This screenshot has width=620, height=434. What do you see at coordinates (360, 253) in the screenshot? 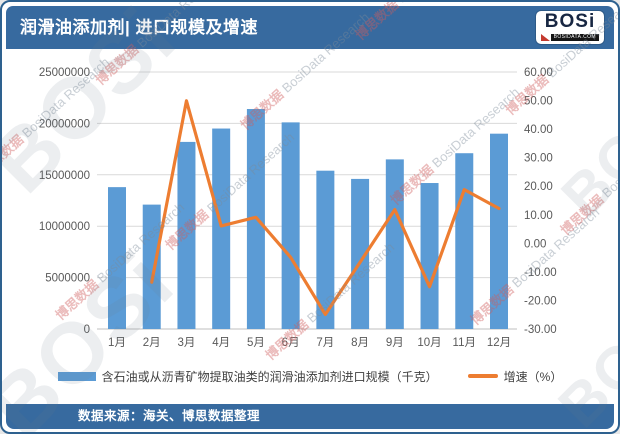
I see `bar-8月` at bounding box center [360, 253].